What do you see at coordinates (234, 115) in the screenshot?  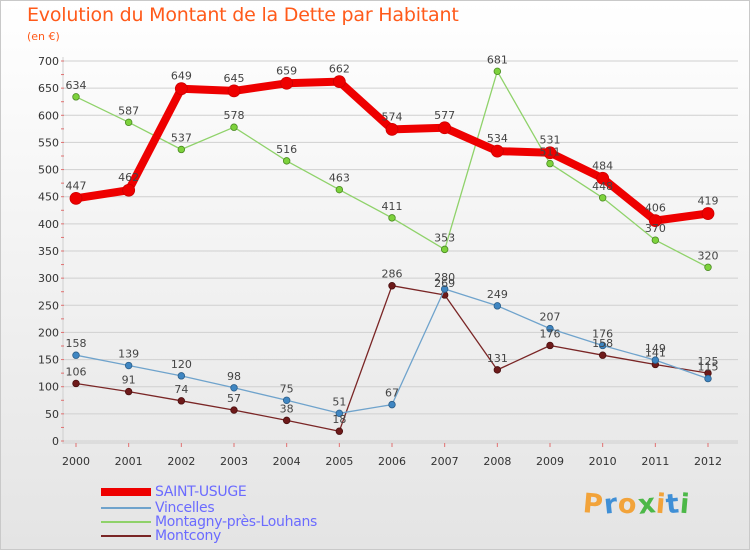 I see `data-label: 578` at bounding box center [234, 115].